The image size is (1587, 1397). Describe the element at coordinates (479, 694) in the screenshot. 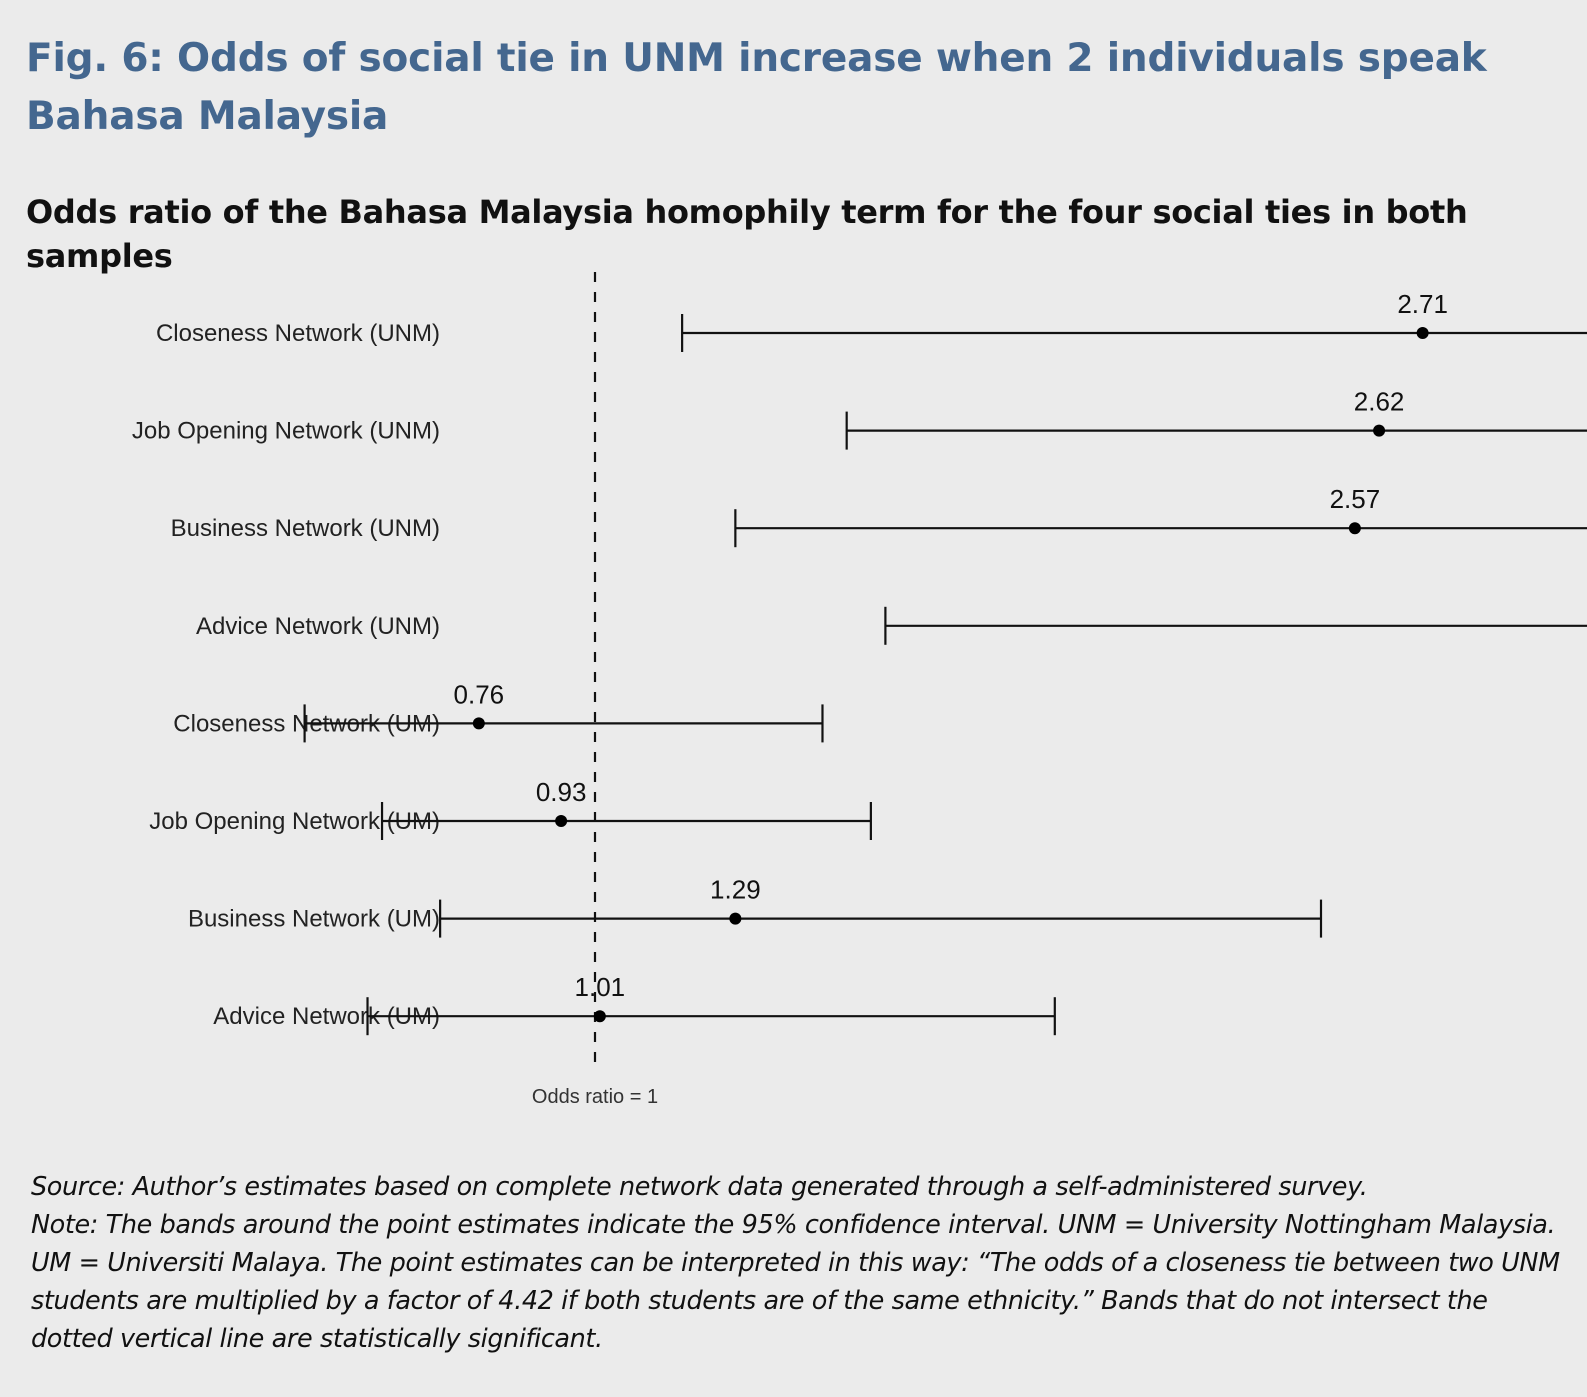

I see `estimate-label: 0.76` at that location.